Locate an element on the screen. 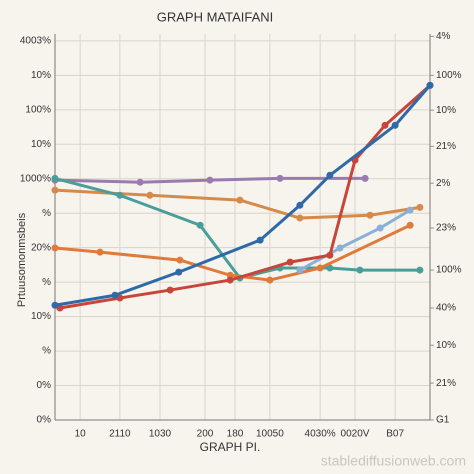  x-tick-label: 10050 is located at coordinates (270, 434).